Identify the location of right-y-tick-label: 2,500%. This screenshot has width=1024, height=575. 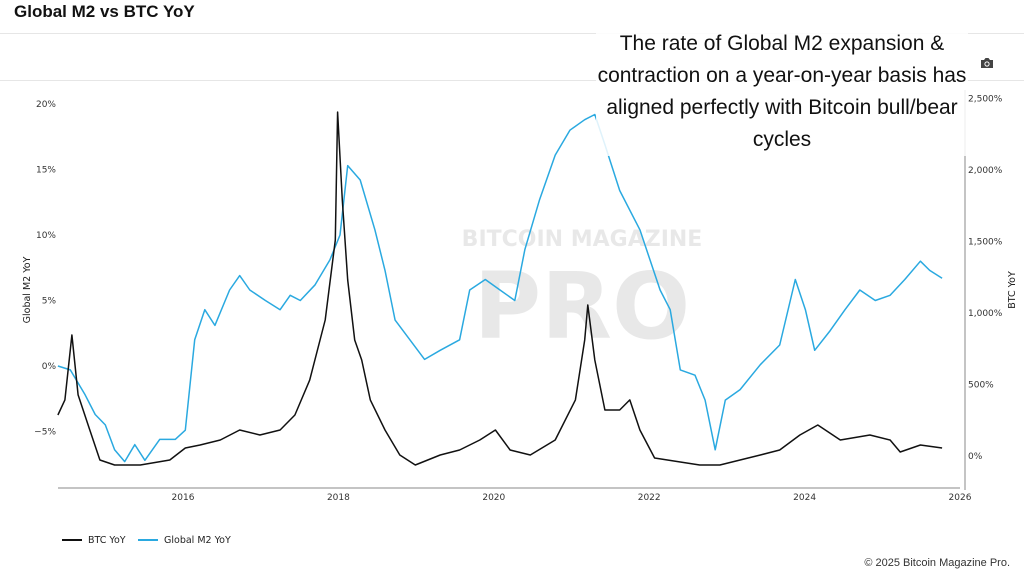
(985, 100).